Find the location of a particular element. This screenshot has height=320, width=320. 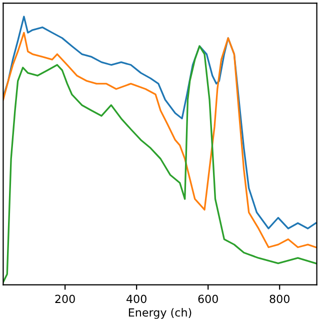

x-tick-label: 800 is located at coordinates (280, 299).